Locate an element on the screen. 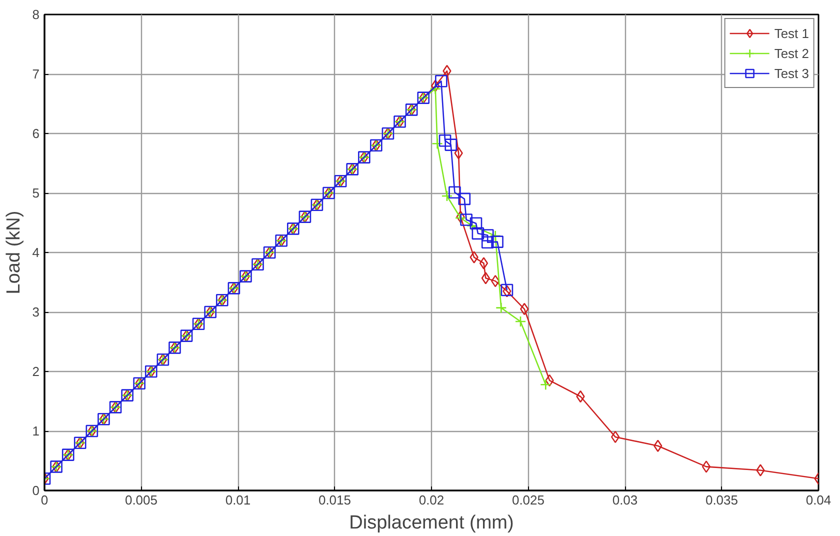 The height and width of the screenshot is (536, 840). x-tick-label: 0.015 is located at coordinates (335, 500).